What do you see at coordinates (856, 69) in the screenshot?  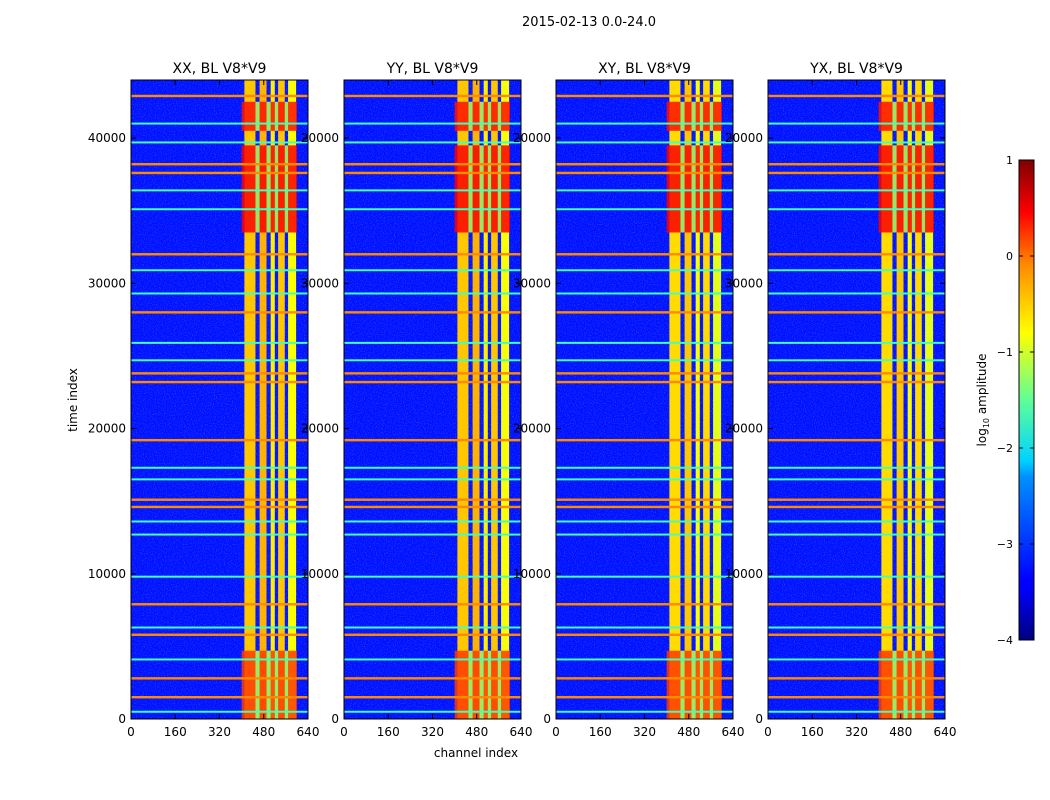 I see `panel-title: YX, BL V8*V9` at bounding box center [856, 69].